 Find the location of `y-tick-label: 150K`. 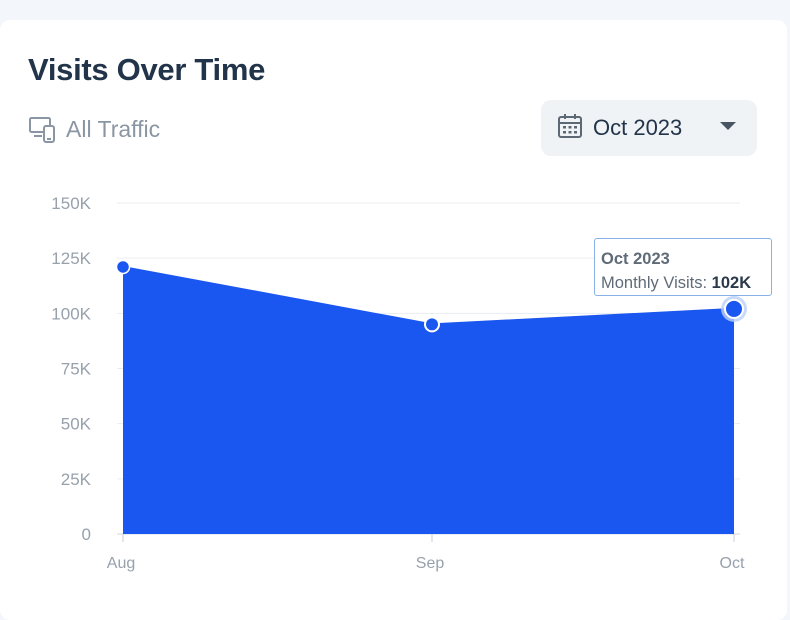

y-tick-label: 150K is located at coordinates (71, 203).